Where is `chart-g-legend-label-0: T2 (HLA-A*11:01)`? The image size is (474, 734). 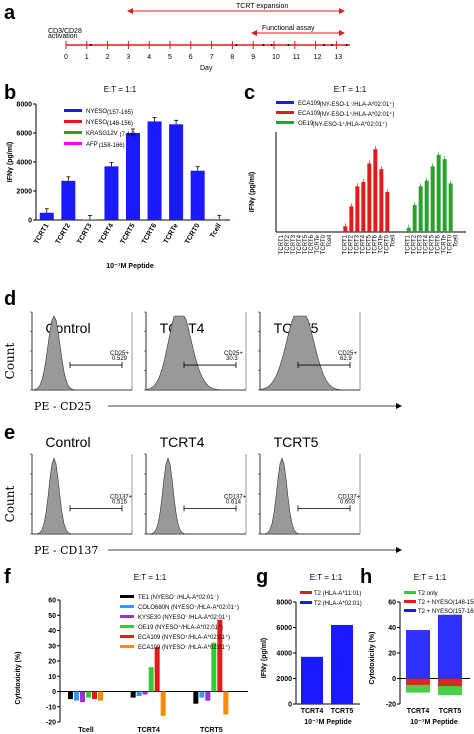 chart-g-legend-label-0: T2 (HLA-A*11:01) is located at coordinates (337, 594).